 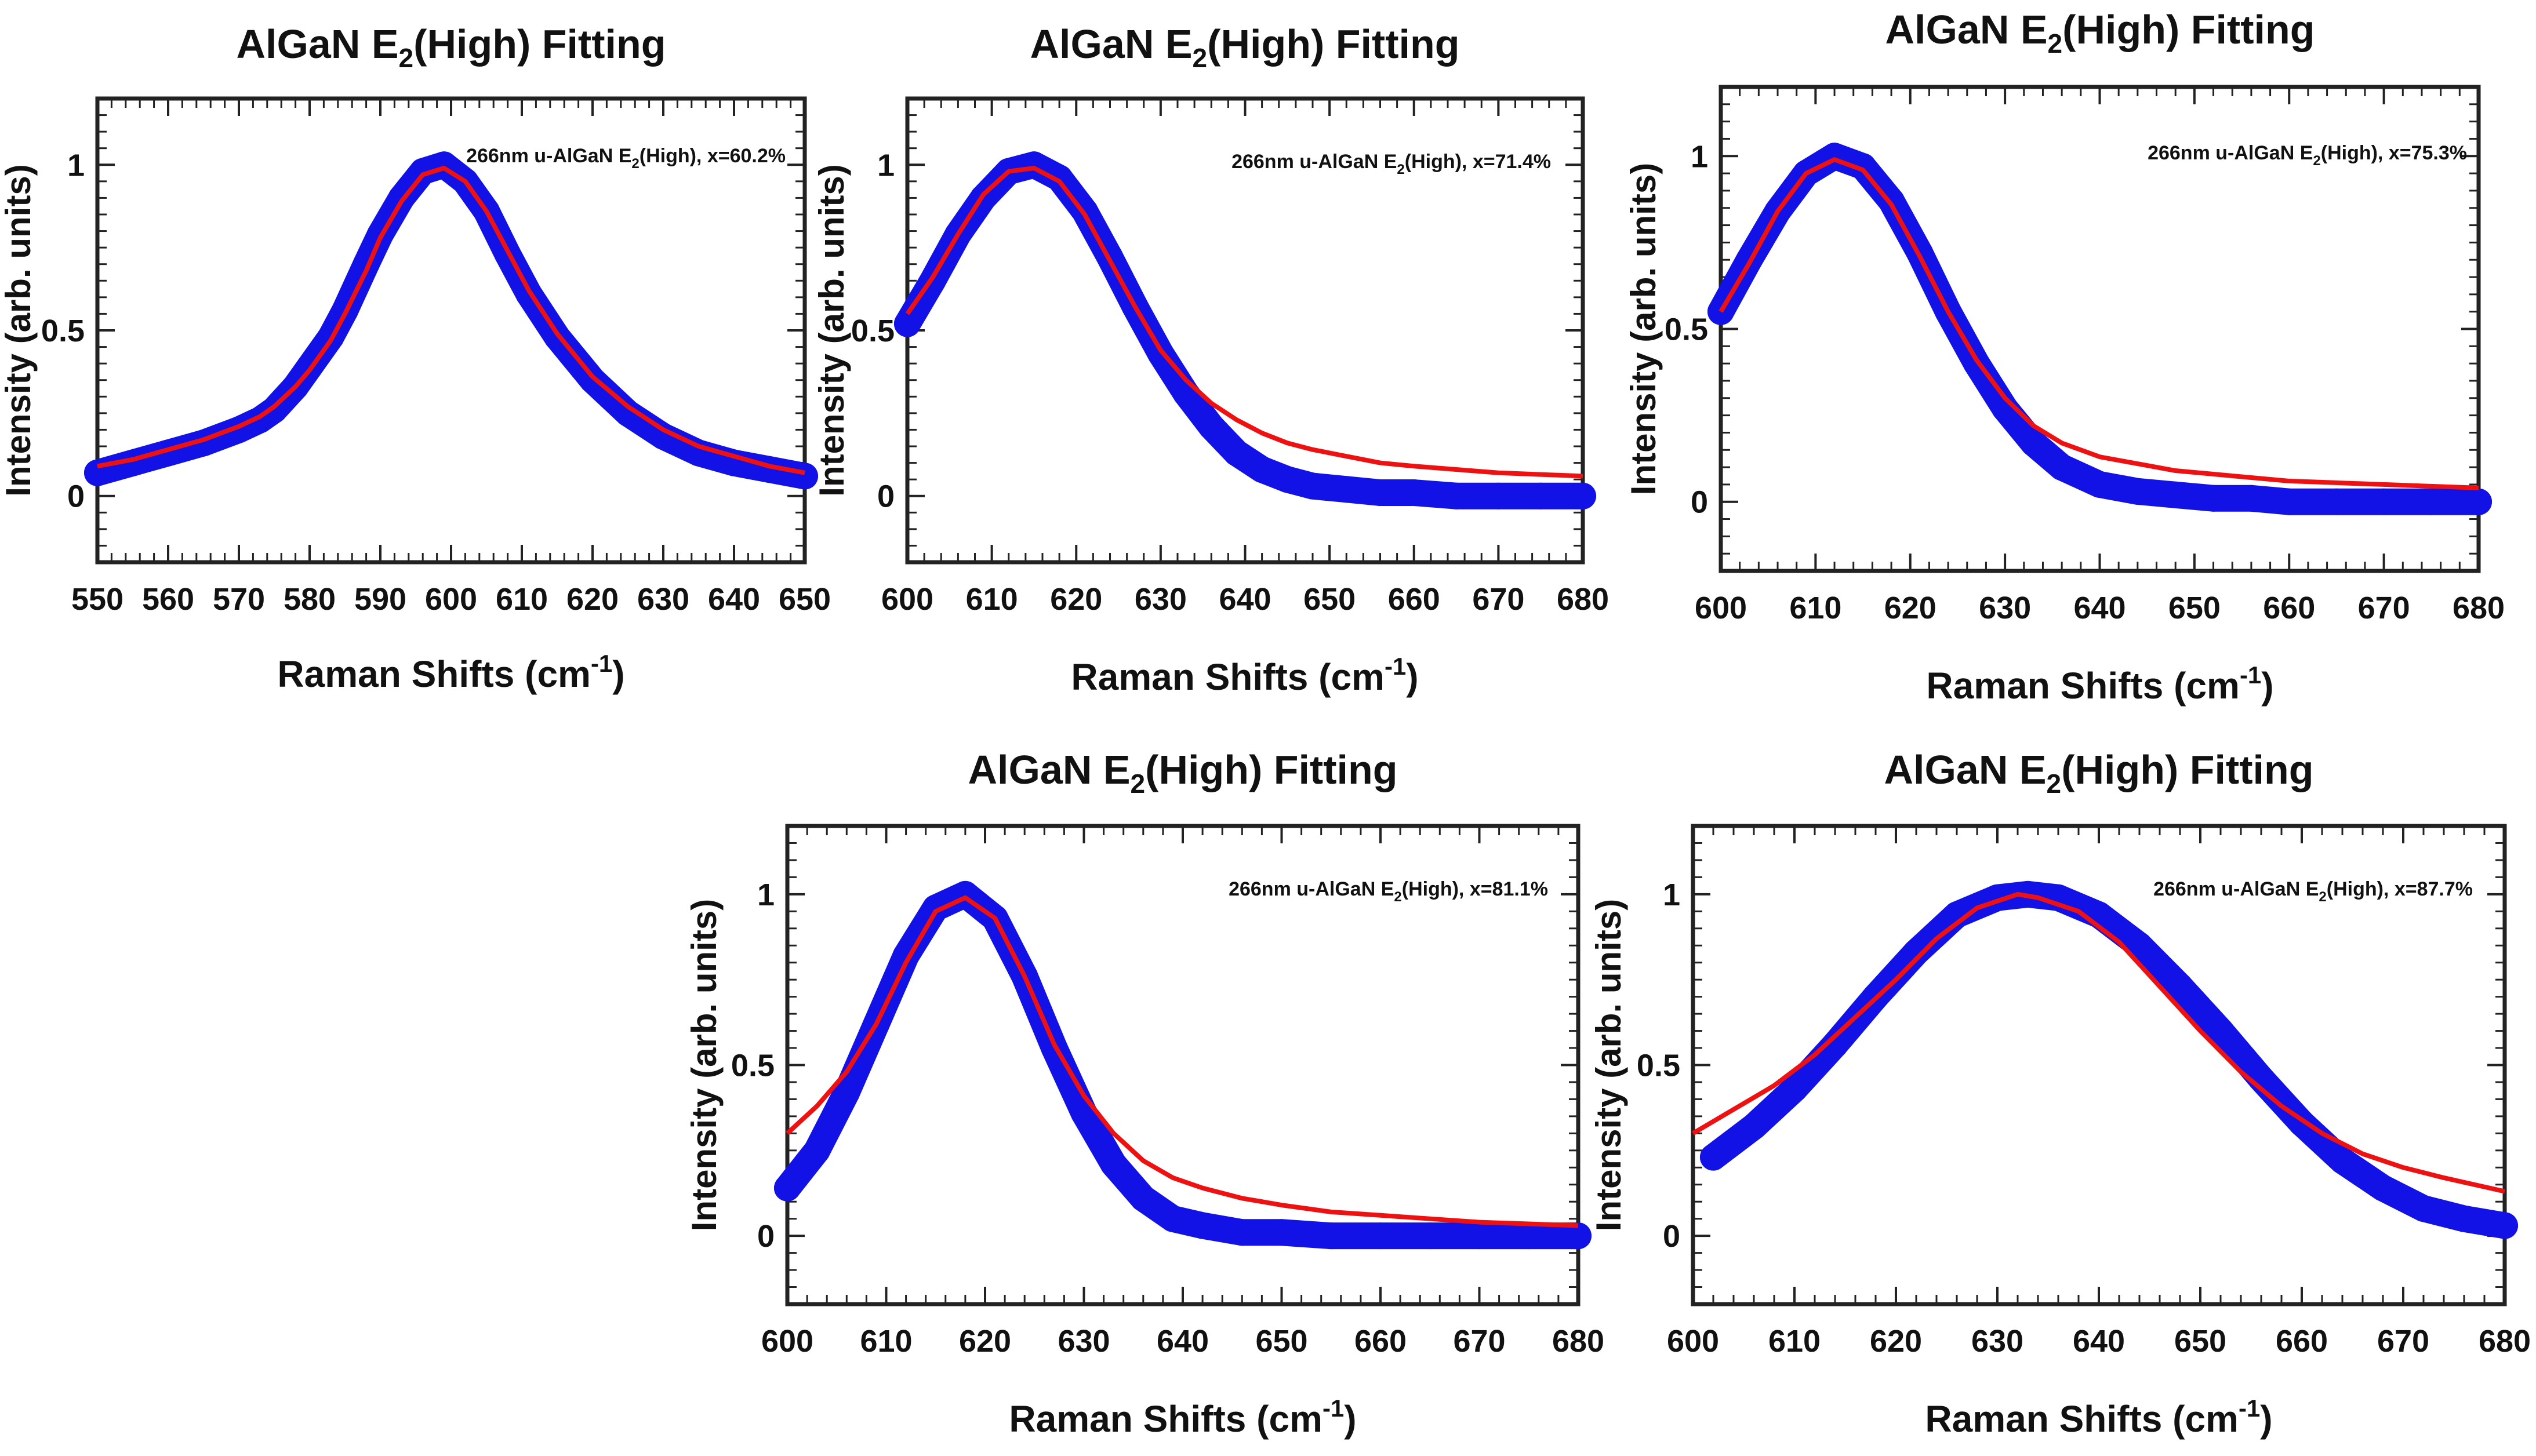 What do you see at coordinates (1478, 162) in the screenshot?
I see `legend-label-text: (High), x=71.4%` at bounding box center [1478, 162].